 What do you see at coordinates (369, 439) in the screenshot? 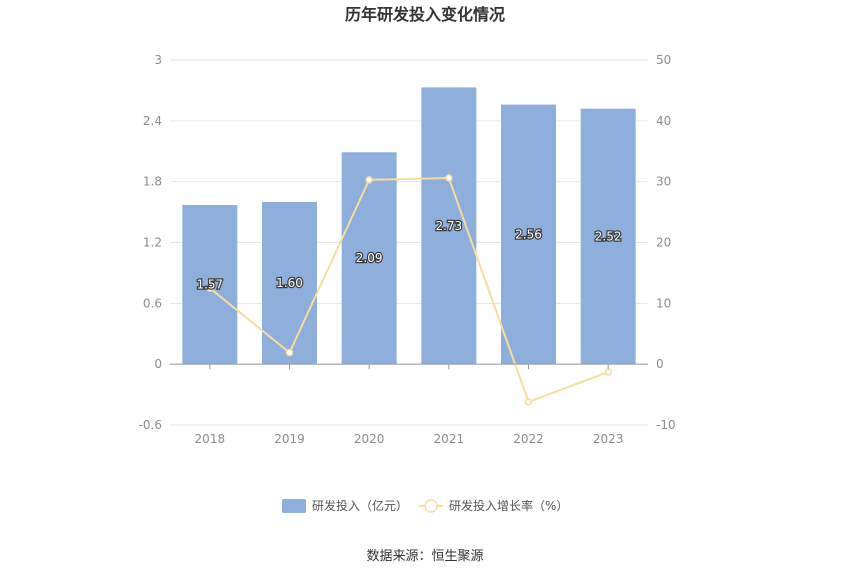
I see `x-tick-label: 2020` at bounding box center [369, 439].